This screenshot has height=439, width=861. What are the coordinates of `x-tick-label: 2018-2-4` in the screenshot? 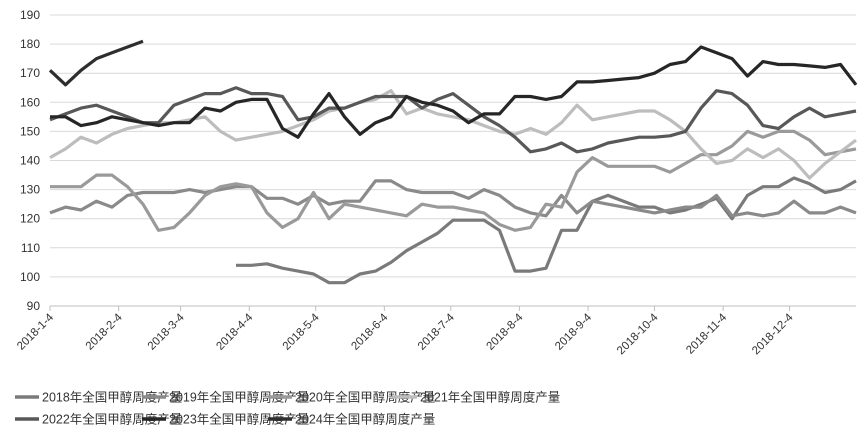 It's located at (104, 331).